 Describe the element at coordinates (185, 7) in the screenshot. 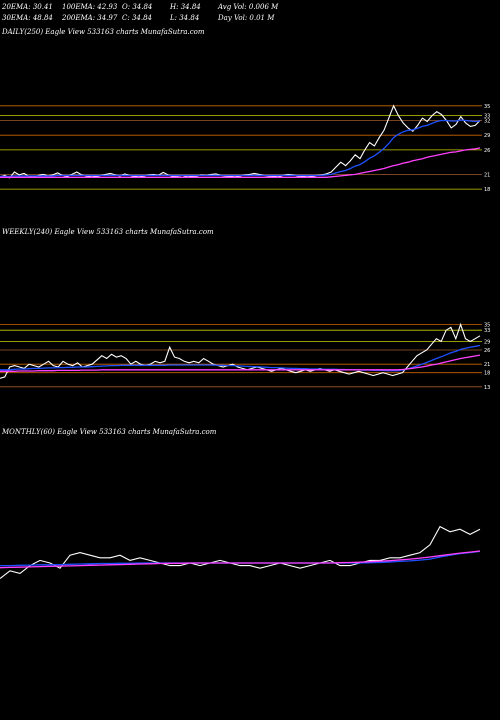

I see `stat-high: H: 34.84` at that location.